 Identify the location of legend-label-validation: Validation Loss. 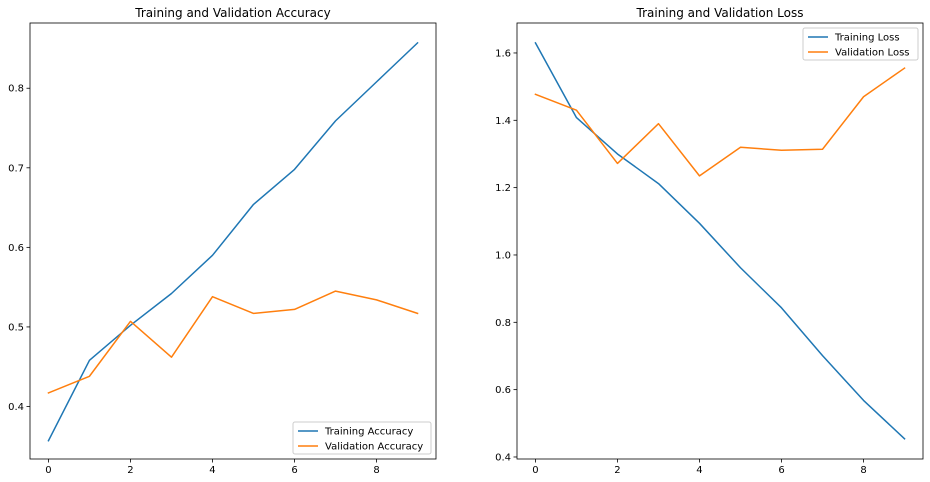
(872, 53).